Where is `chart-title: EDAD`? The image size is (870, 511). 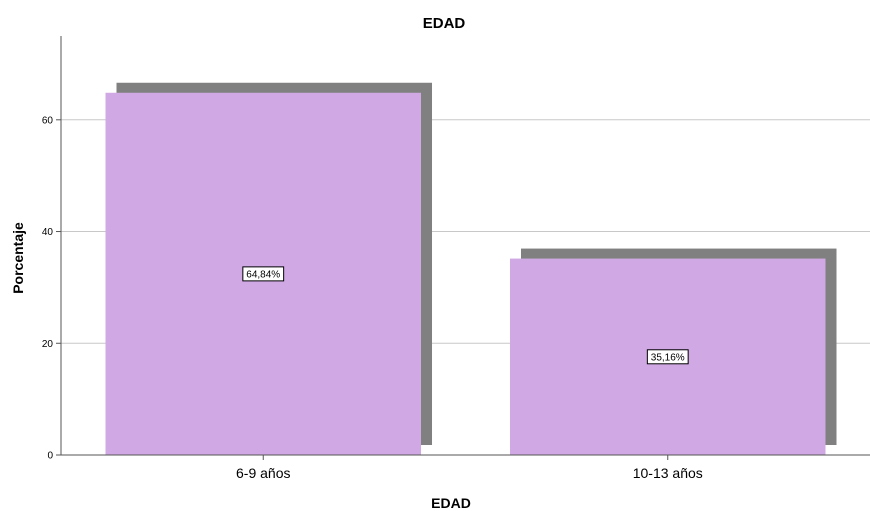 chart-title: EDAD is located at coordinates (444, 23).